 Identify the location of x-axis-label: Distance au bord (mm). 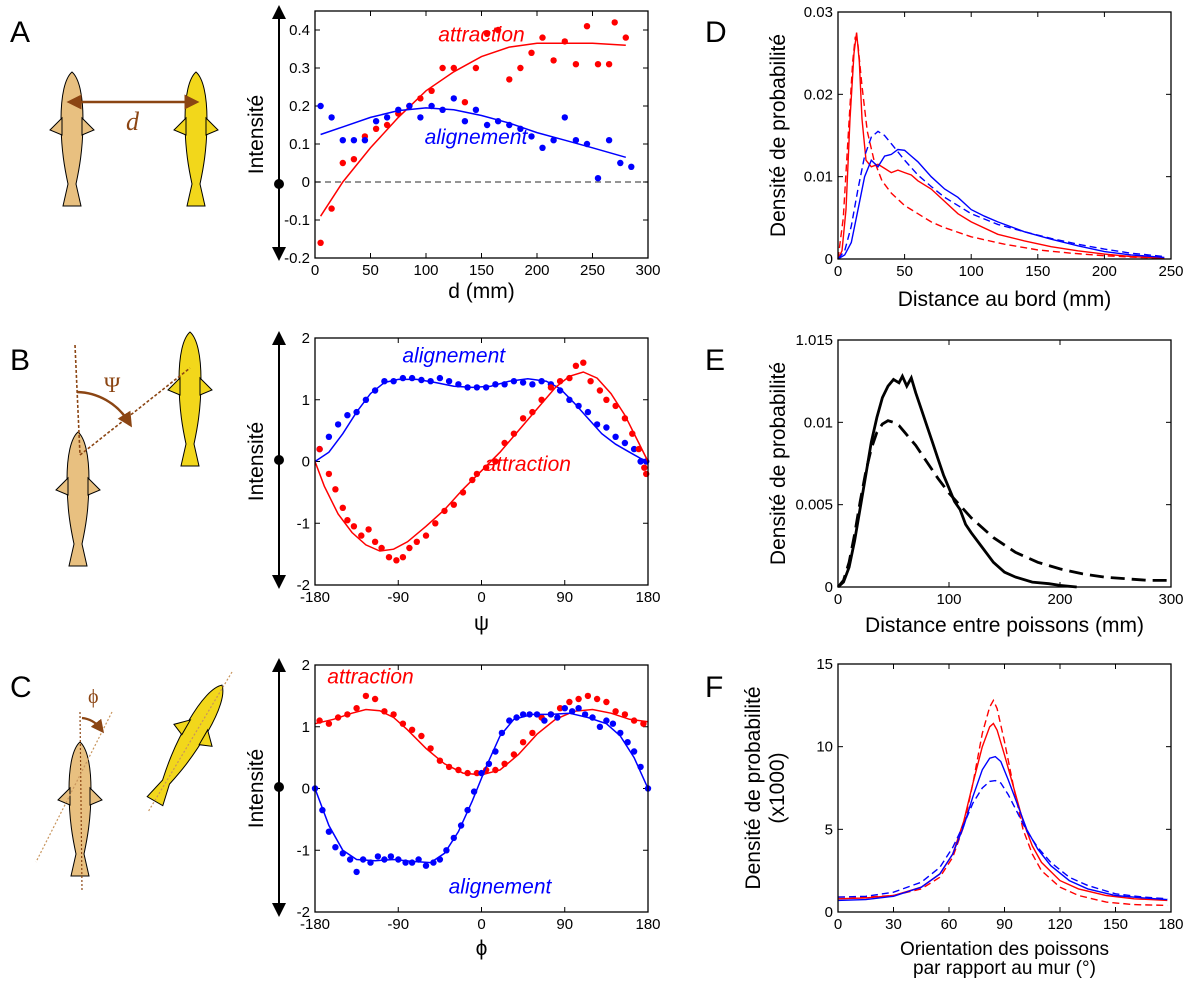
(1005, 299).